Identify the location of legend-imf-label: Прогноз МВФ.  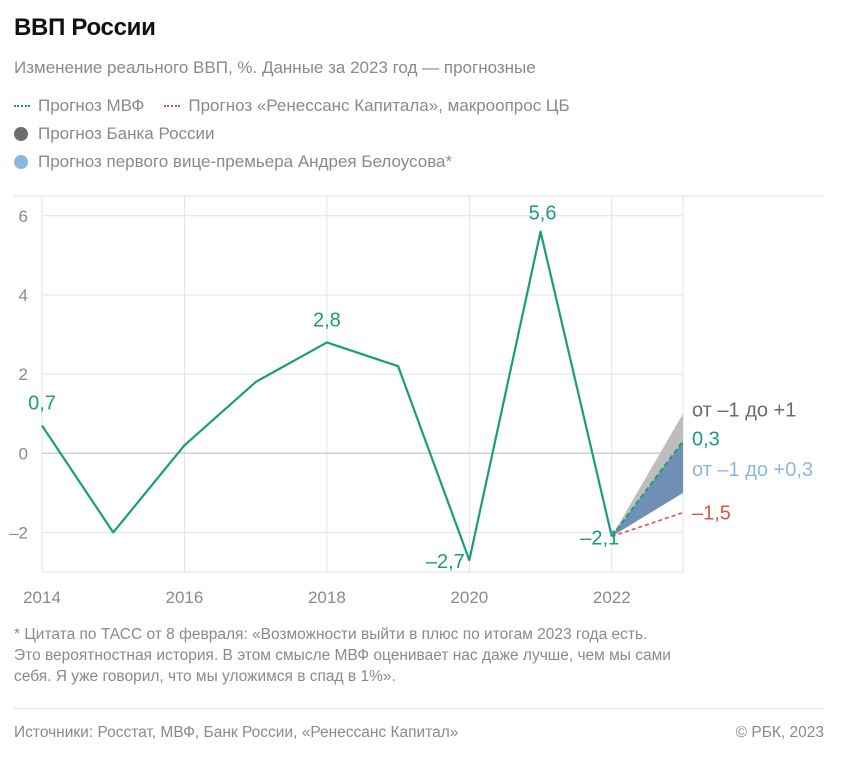
(91, 105).